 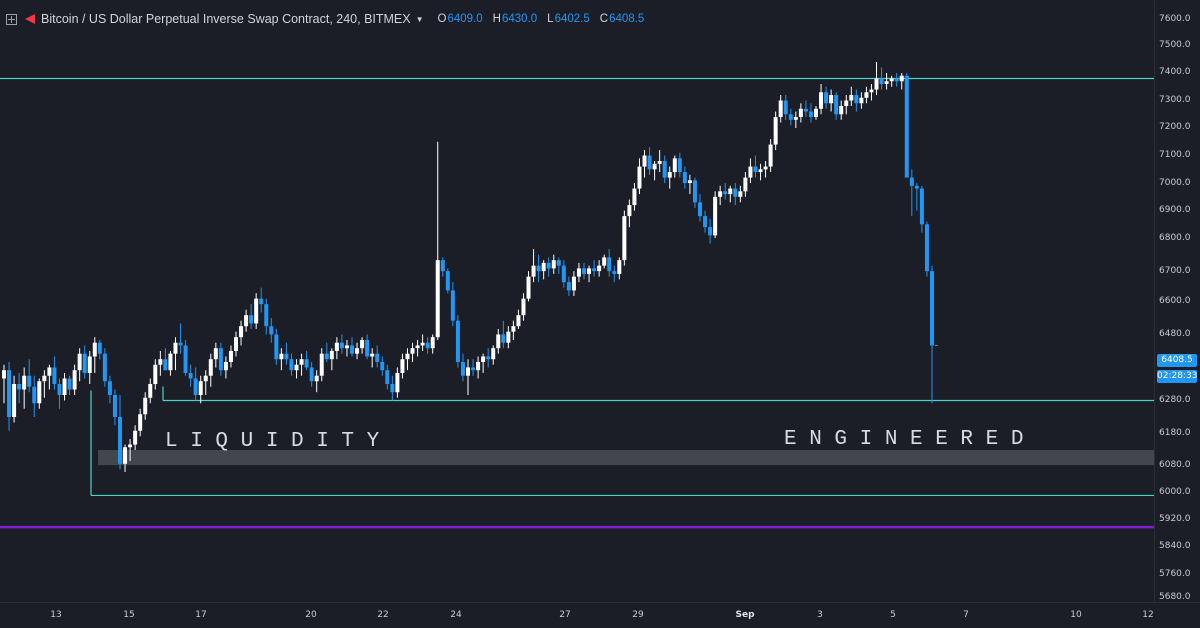 I want to click on price-tick-label: 7200.0, so click(x=1175, y=127).